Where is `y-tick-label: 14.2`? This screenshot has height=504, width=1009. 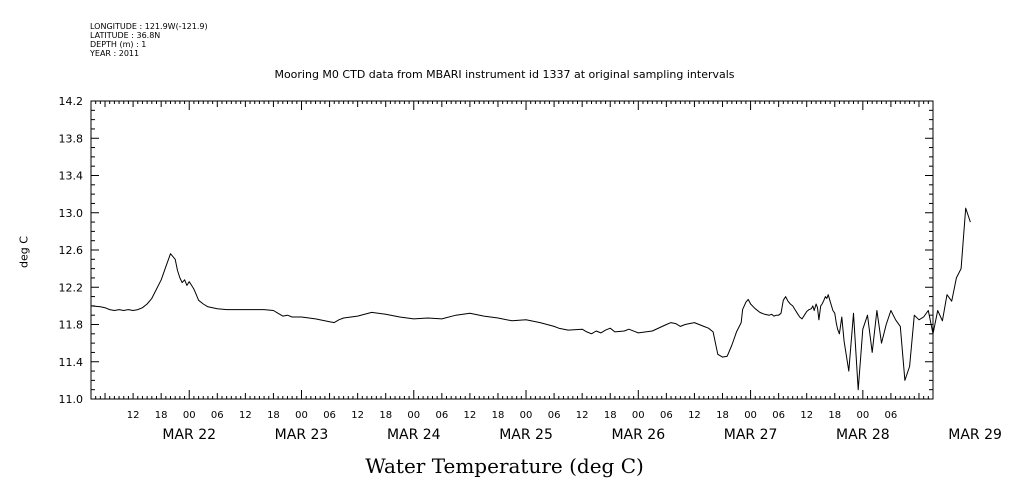
y-tick-label: 14.2 is located at coordinates (71, 101).